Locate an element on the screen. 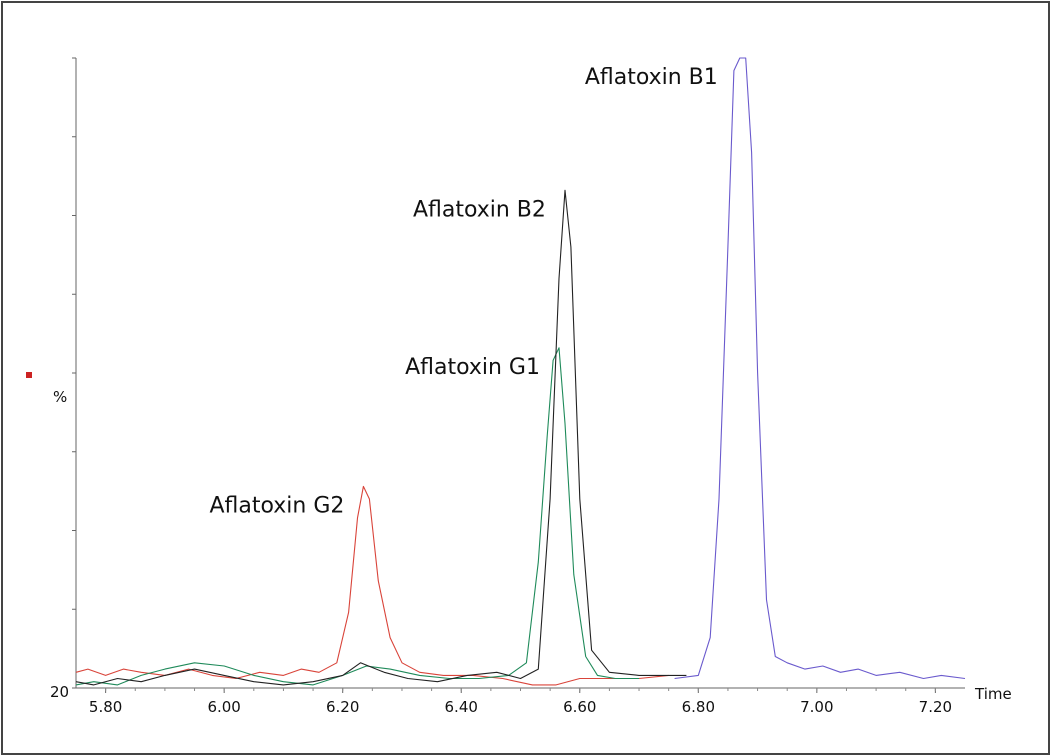  x-tick-label: 6.00 is located at coordinates (223, 707).